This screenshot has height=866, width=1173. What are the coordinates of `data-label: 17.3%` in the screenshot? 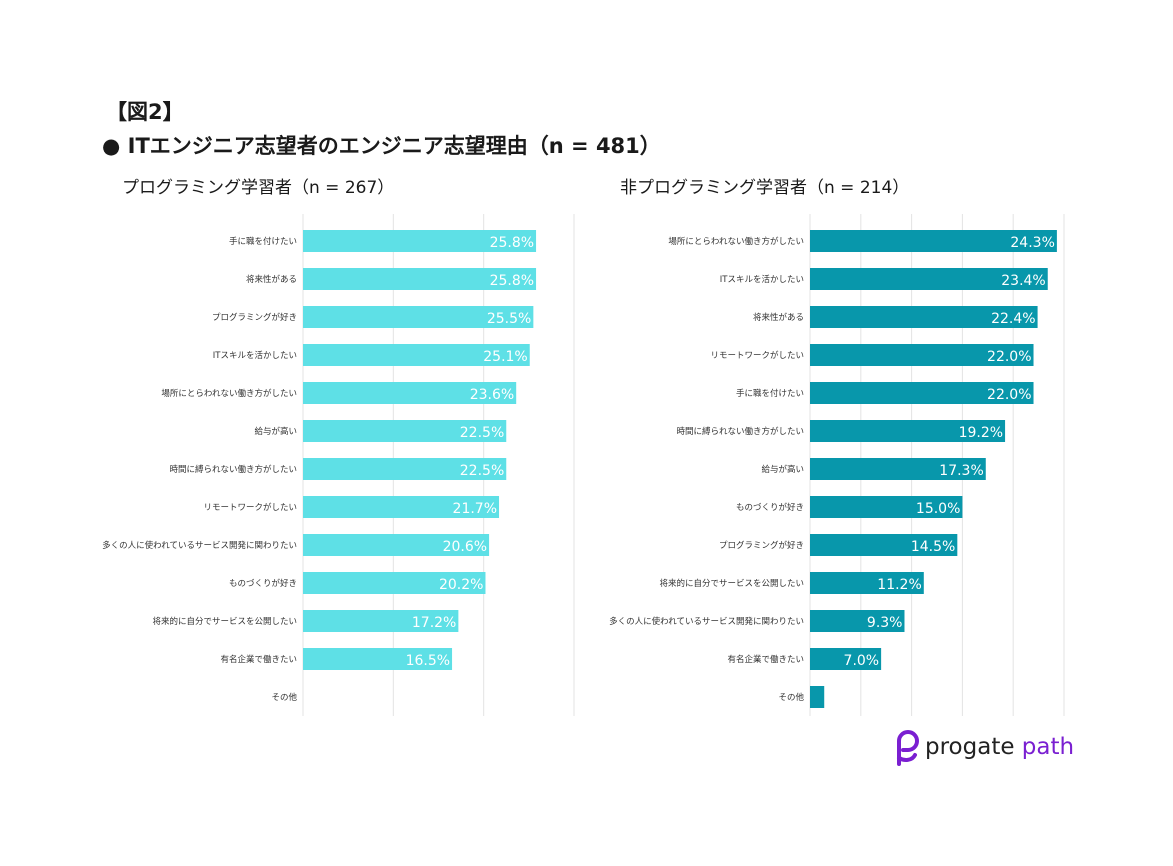 It's located at (961, 471).